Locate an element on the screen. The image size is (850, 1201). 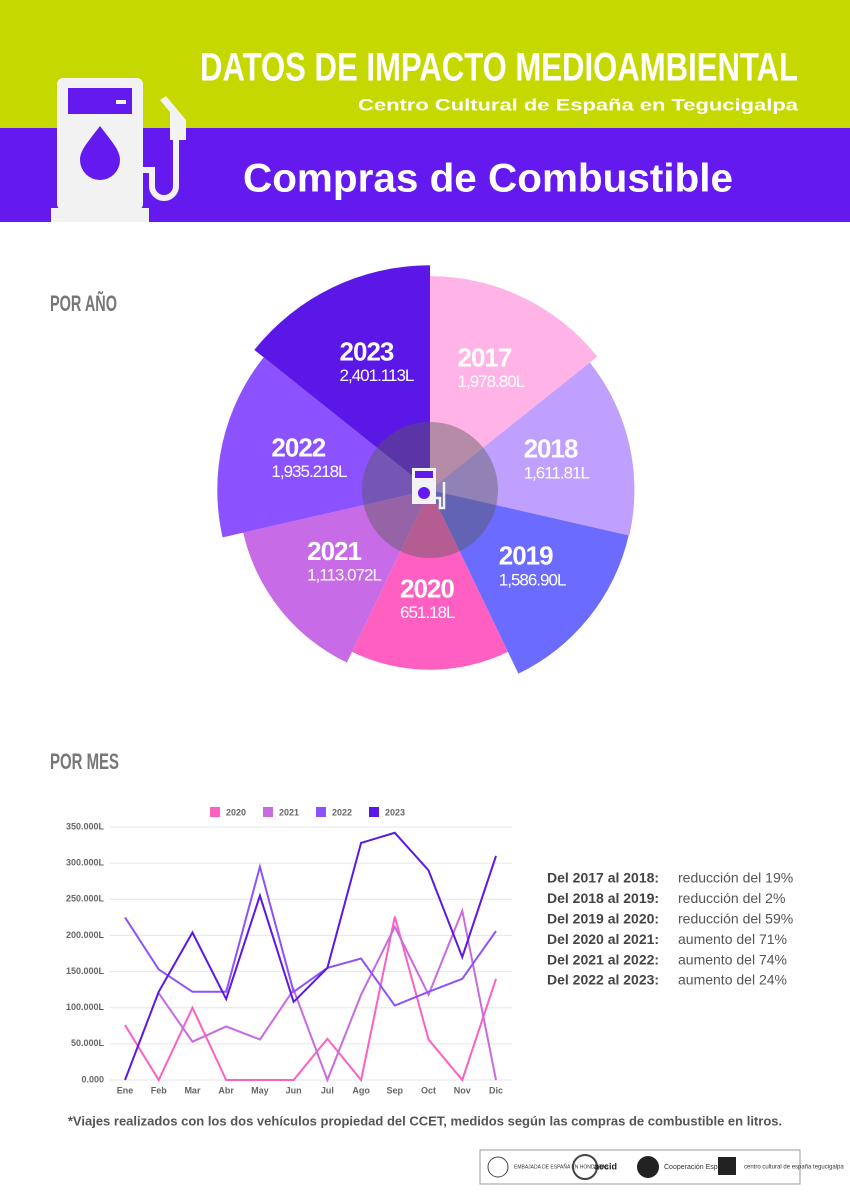
section-title: POR MES is located at coordinates (84, 761).